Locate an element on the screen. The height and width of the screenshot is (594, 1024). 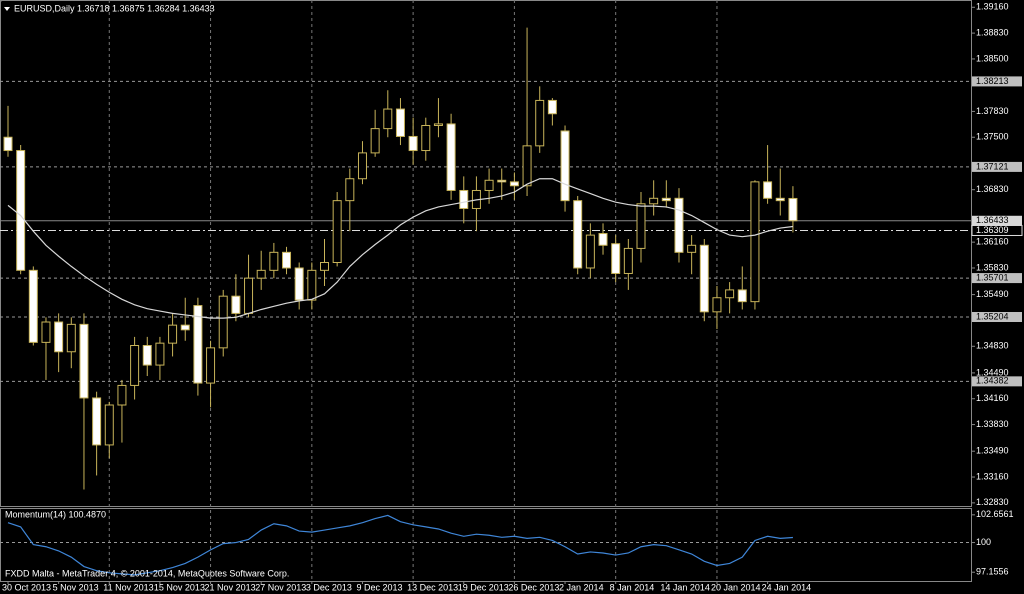
y-tick-label: 1.35830 is located at coordinates (992, 267).